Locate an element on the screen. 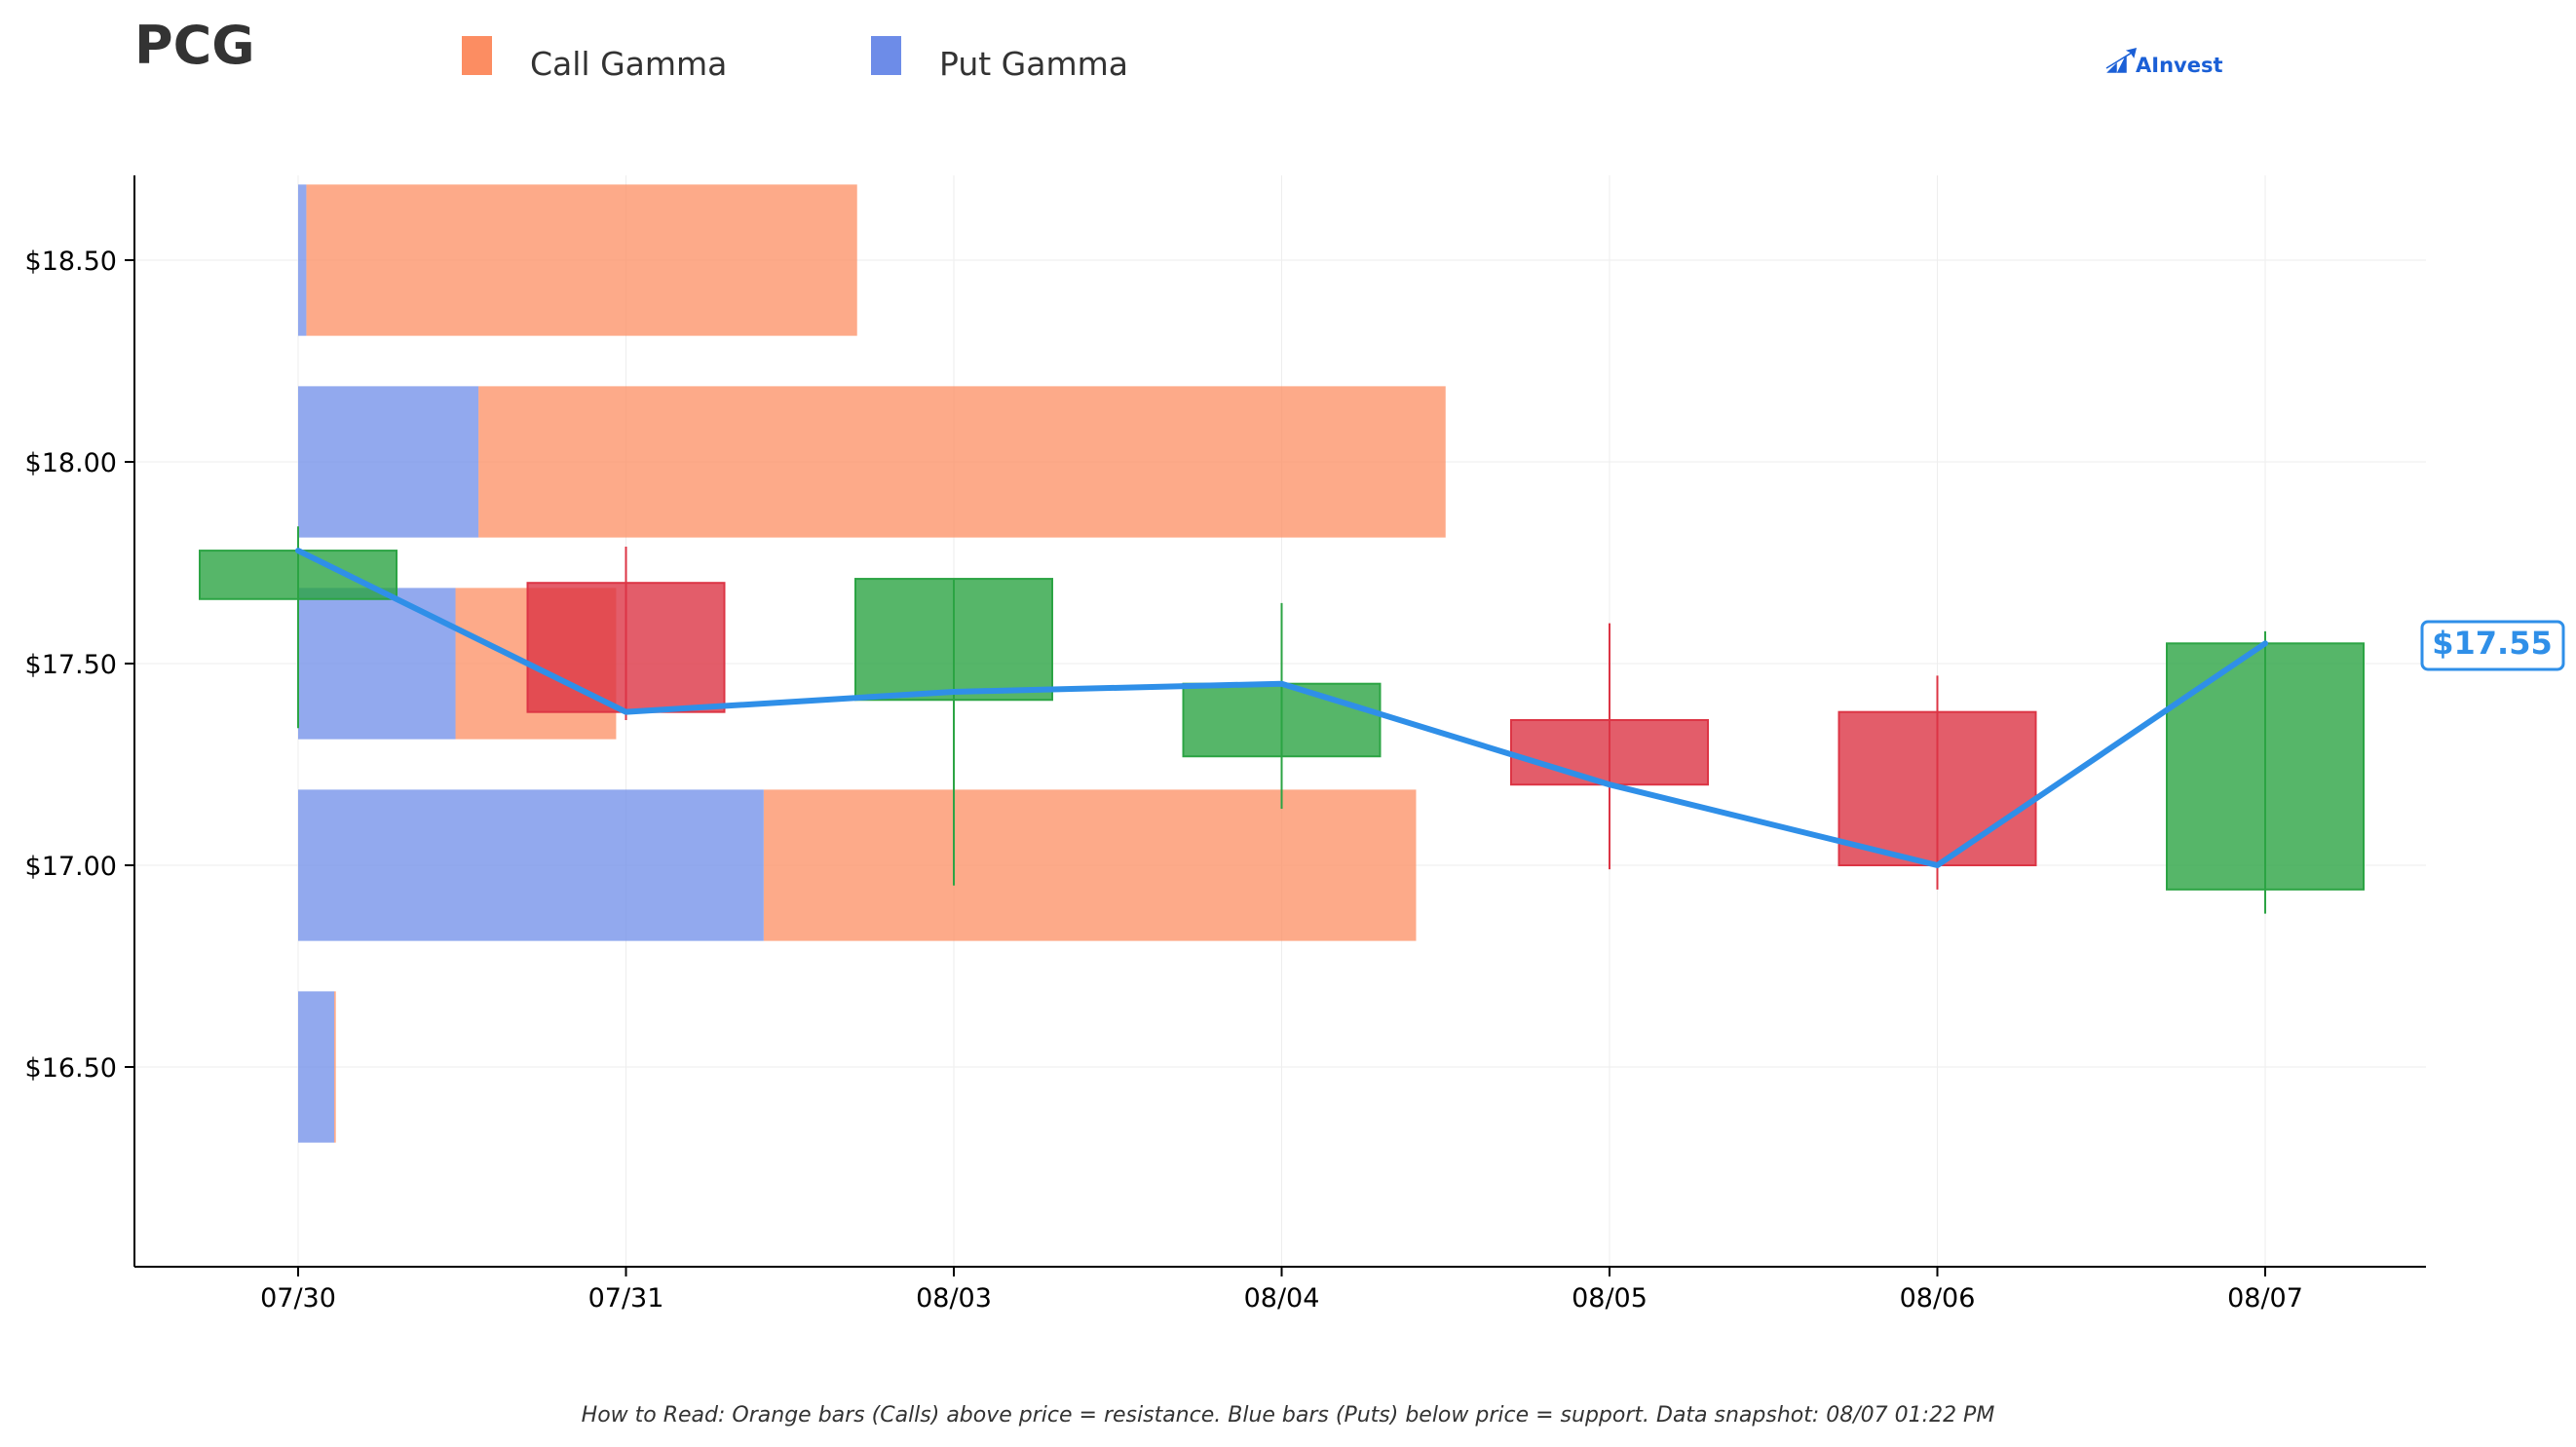 This screenshot has height=1447, width=2576. current-price-tag: $17.55 is located at coordinates (2492, 645).